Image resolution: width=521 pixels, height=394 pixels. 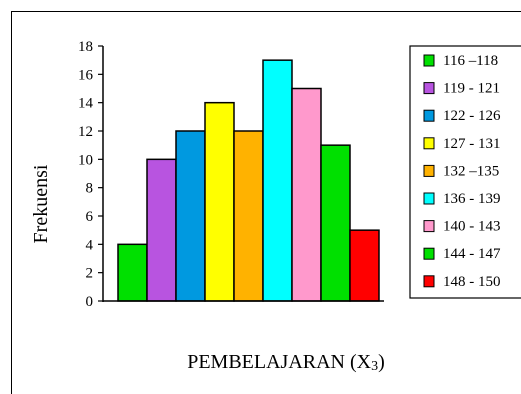 I want to click on legend-label-8: 144 - 147, so click(x=472, y=254).